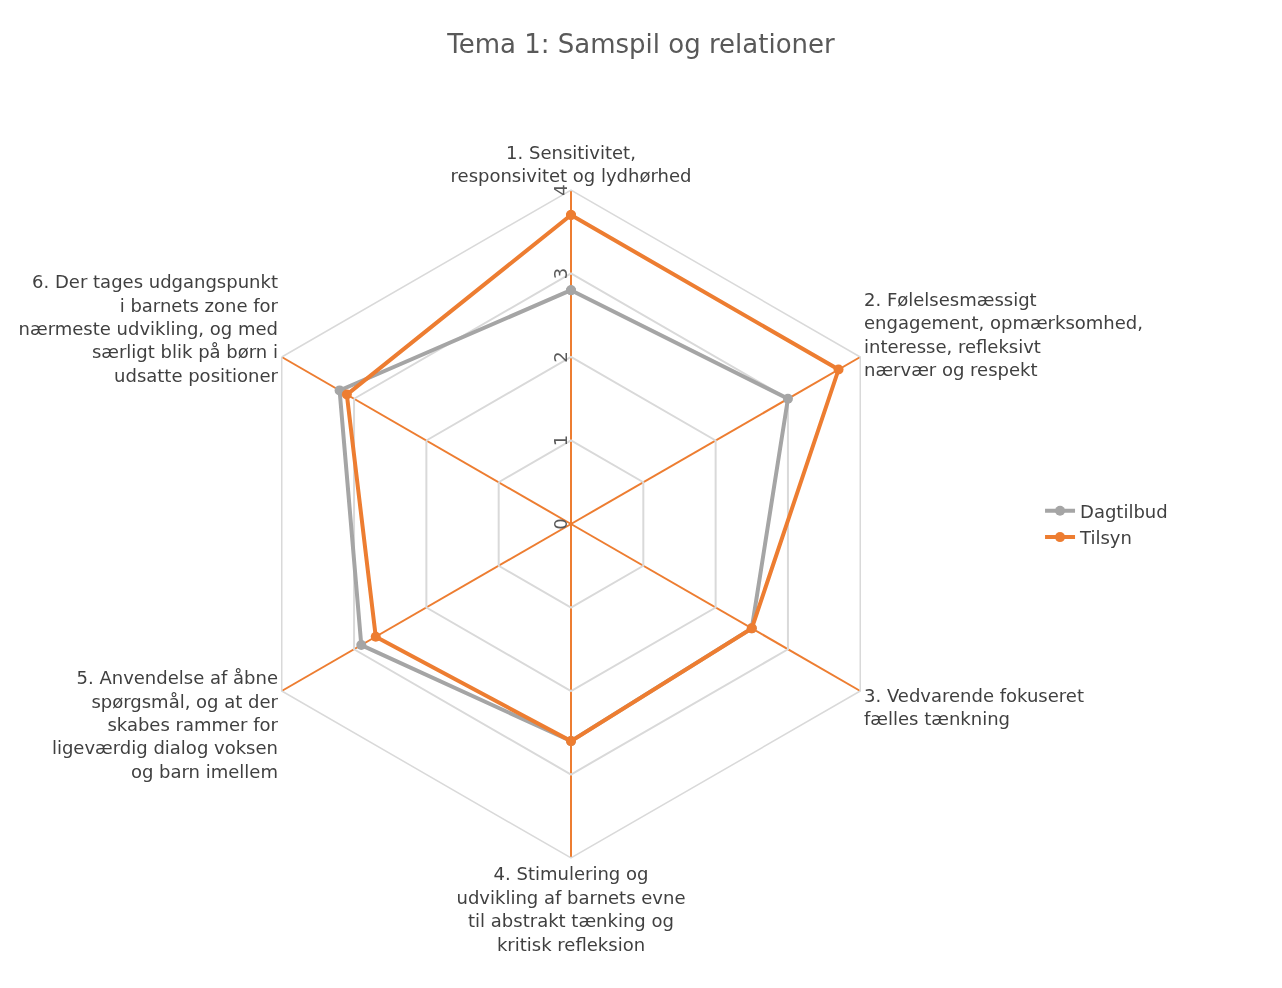  Describe the element at coordinates (571, 909) in the screenshot. I see `spoke-label: 4. Stimulering og udvikling af barnets evne til abstrakt tænking og kritisk refleksion` at that location.